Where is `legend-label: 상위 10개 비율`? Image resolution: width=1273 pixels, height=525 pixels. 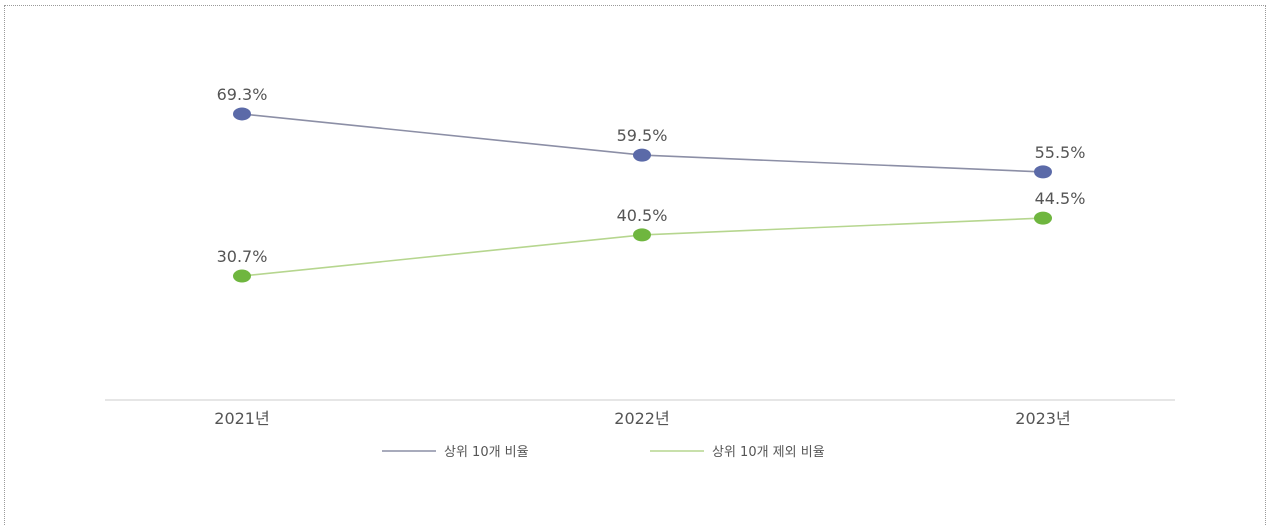 legend-label: 상위 10개 비율 is located at coordinates (486, 452).